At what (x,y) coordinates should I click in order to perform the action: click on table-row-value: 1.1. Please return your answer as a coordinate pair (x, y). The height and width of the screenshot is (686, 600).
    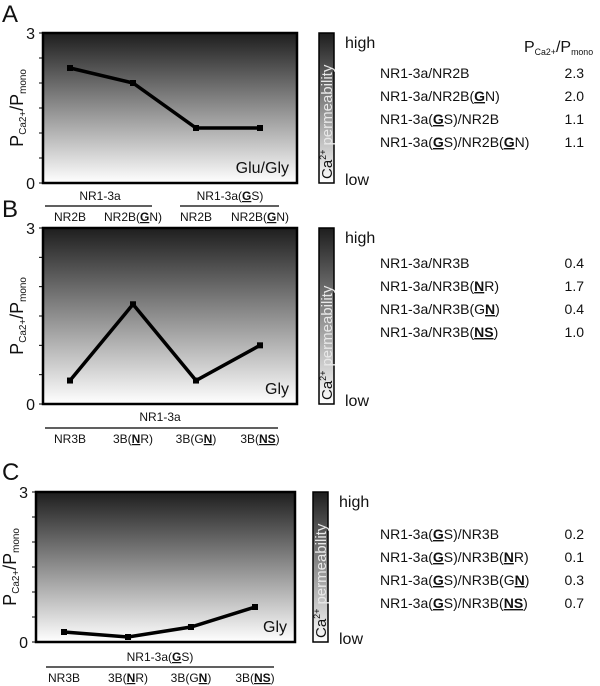
    Looking at the image, I should click on (575, 119).